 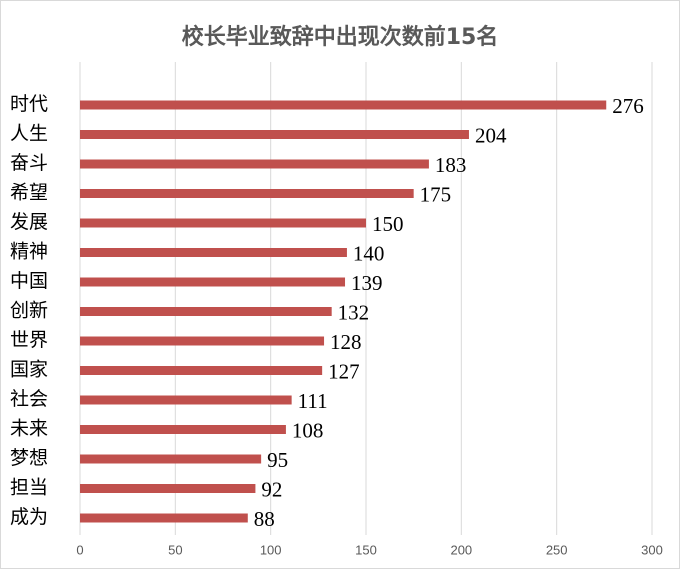 What do you see at coordinates (388, 224) in the screenshot?
I see `data-label: 150` at bounding box center [388, 224].